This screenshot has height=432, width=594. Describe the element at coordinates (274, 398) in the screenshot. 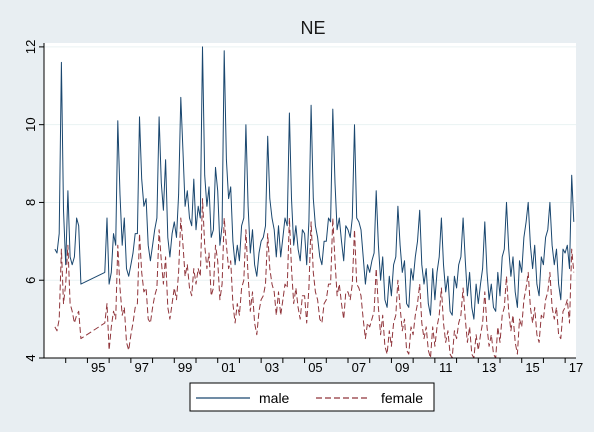

I see `legend-label-male: male` at that location.